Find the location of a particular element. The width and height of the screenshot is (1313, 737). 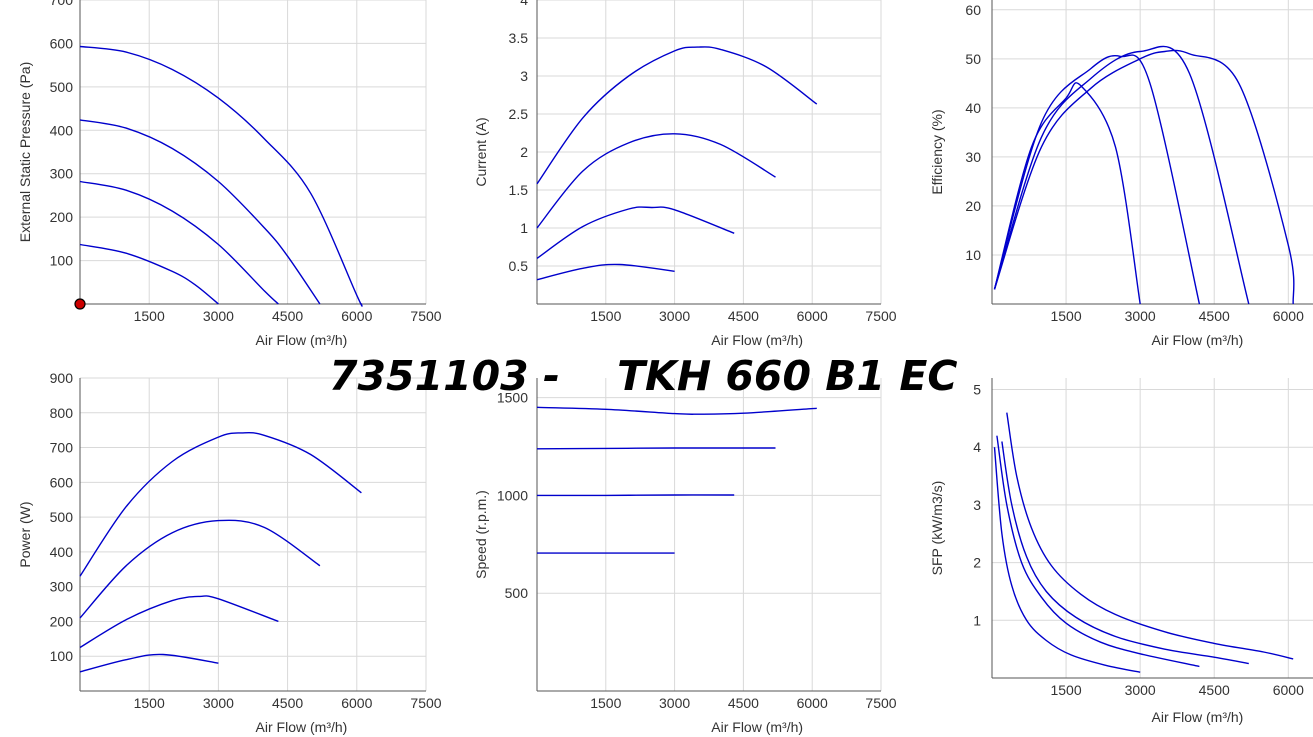

y-tick-label: 10 is located at coordinates (973, 255).